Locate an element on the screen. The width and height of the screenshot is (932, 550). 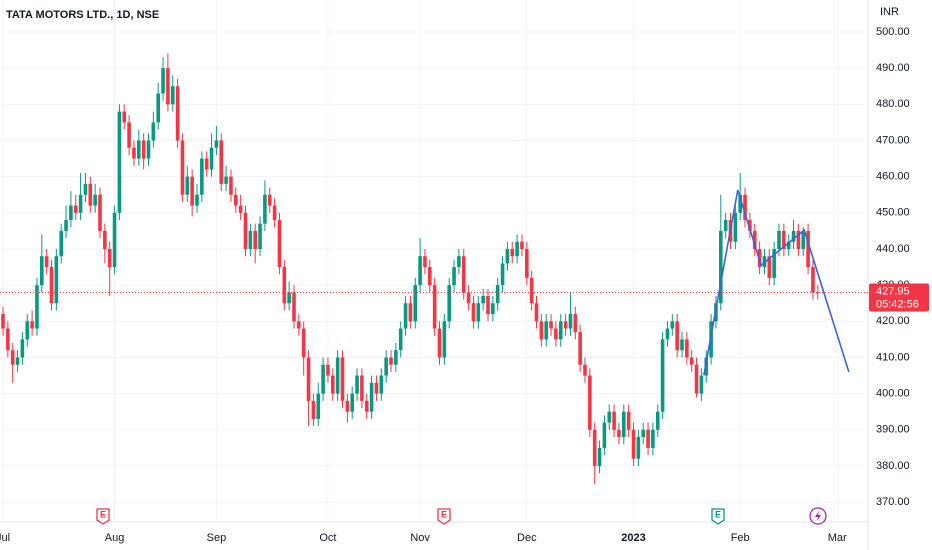
x-tick-label: Sep is located at coordinates (217, 538).